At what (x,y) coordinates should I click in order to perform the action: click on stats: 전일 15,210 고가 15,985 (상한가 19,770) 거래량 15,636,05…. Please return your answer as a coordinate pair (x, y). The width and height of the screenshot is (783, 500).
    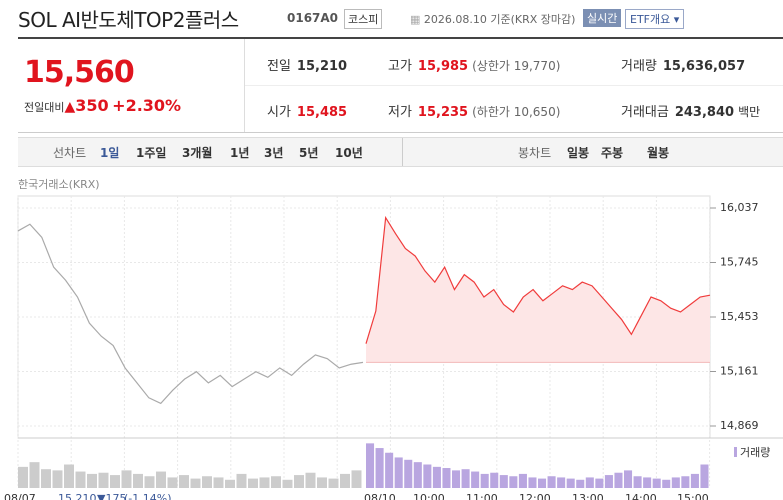
    Looking at the image, I should click on (514, 85).